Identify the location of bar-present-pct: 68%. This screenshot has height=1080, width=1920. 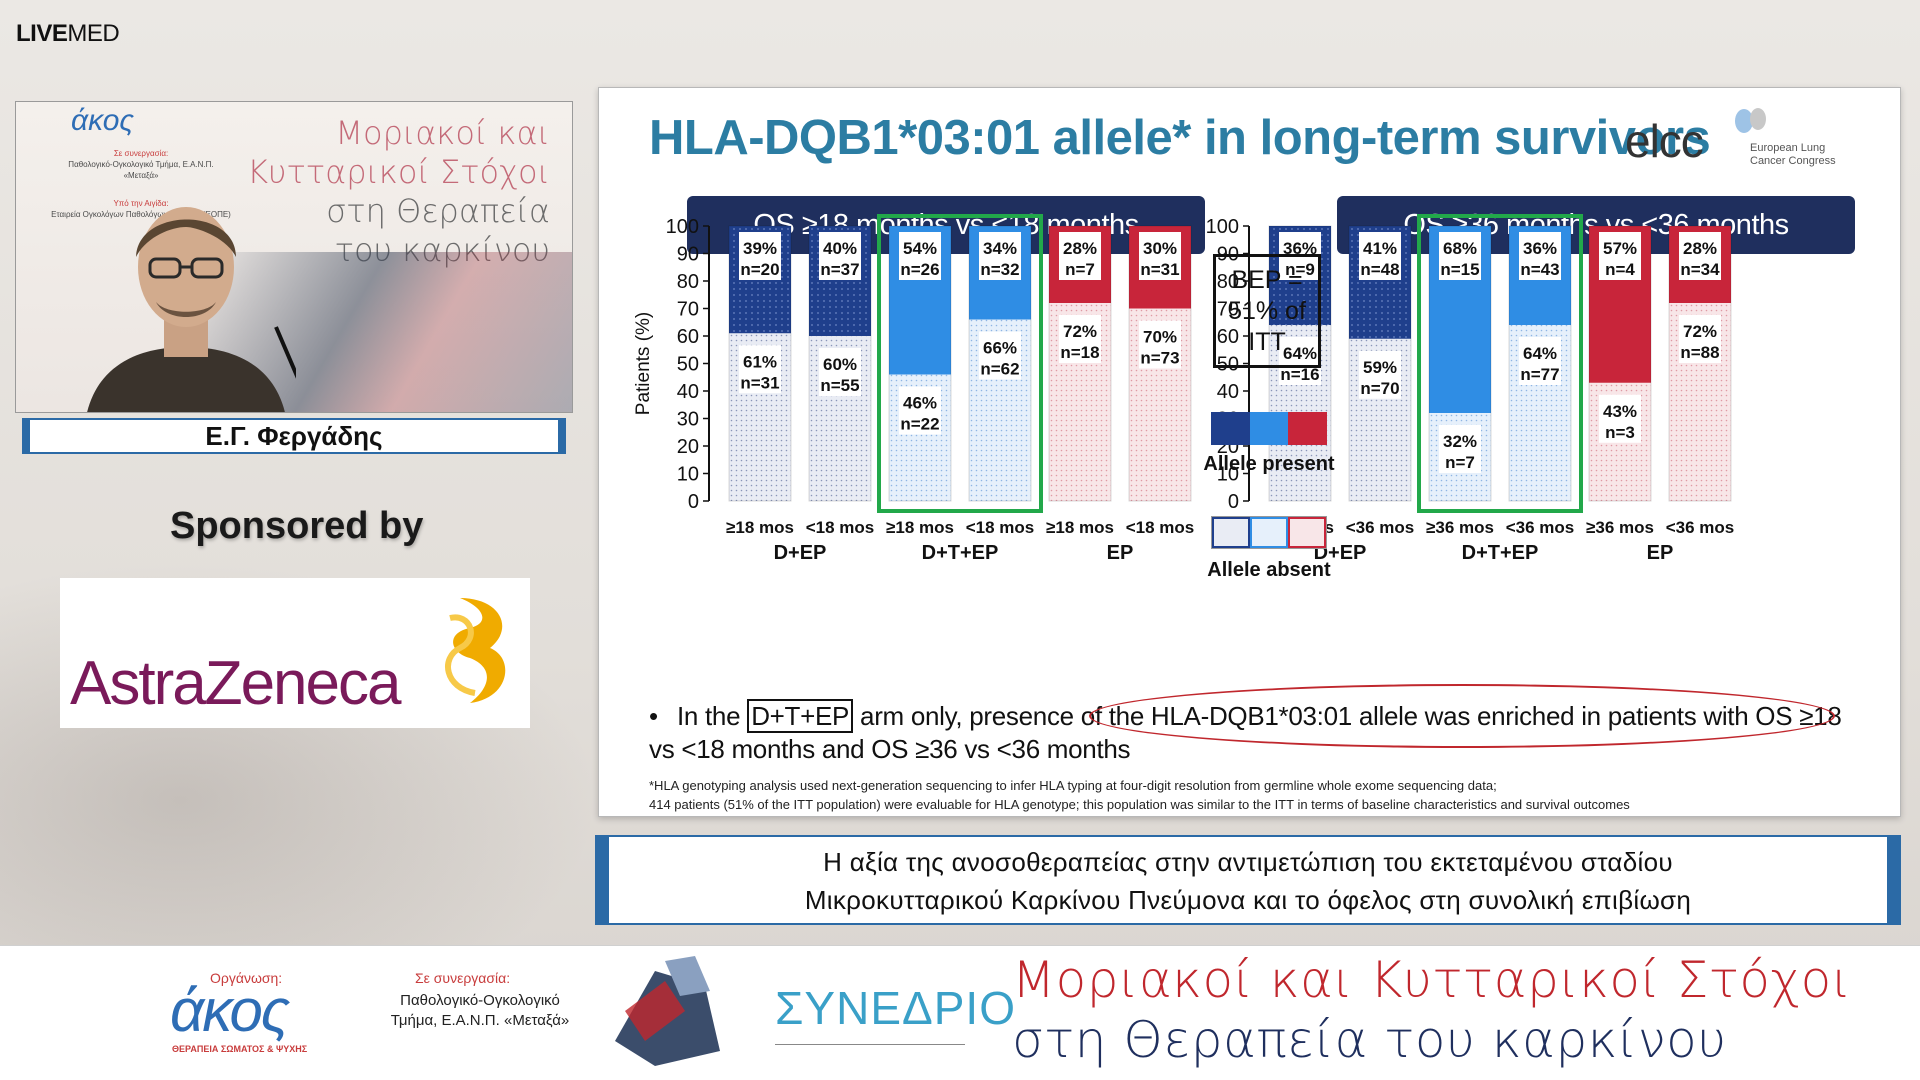
(1460, 248).